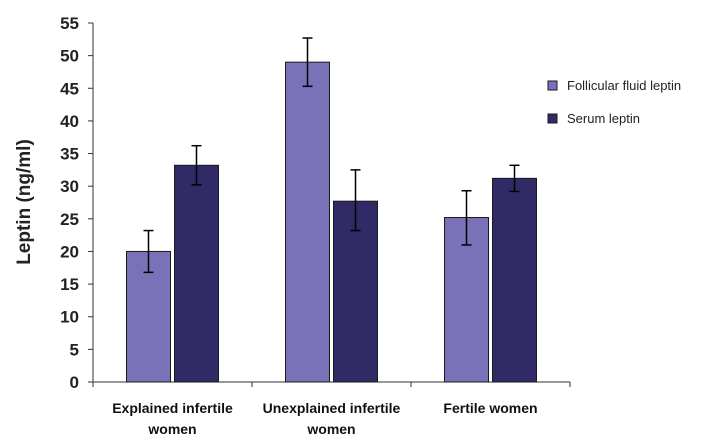 This screenshot has height=441, width=709. I want to click on y-tick-label: 50, so click(69, 56).